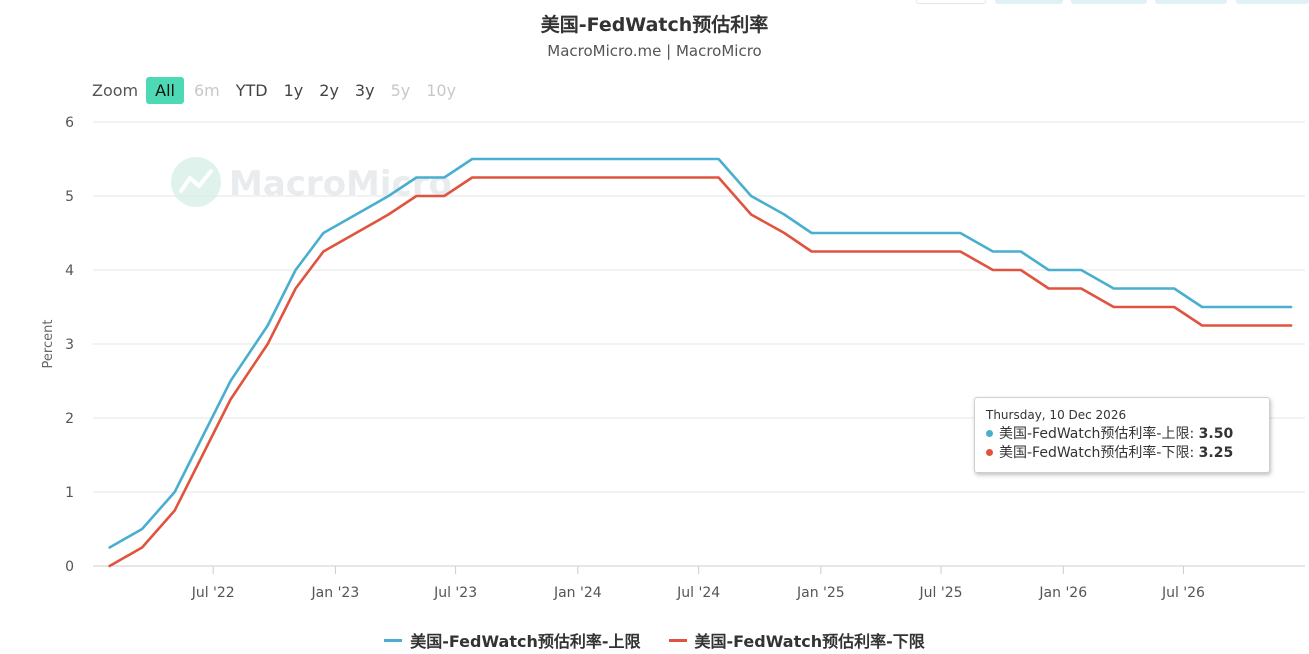 This screenshot has height=654, width=1309. Describe the element at coordinates (1099, 453) in the screenshot. I see `tooltip-label-lower: 美国-FedWatch预估利率-下限:` at that location.